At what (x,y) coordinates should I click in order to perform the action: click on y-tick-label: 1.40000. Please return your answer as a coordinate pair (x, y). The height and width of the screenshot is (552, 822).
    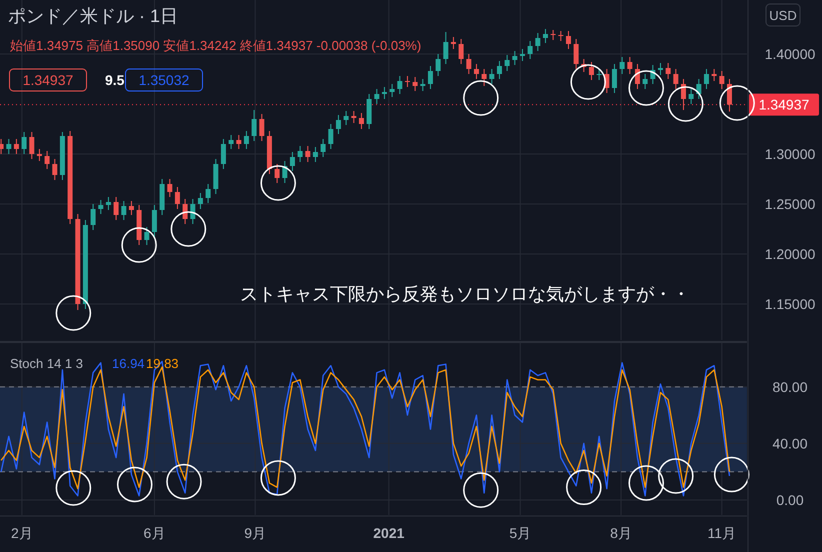
    Looking at the image, I should click on (790, 54).